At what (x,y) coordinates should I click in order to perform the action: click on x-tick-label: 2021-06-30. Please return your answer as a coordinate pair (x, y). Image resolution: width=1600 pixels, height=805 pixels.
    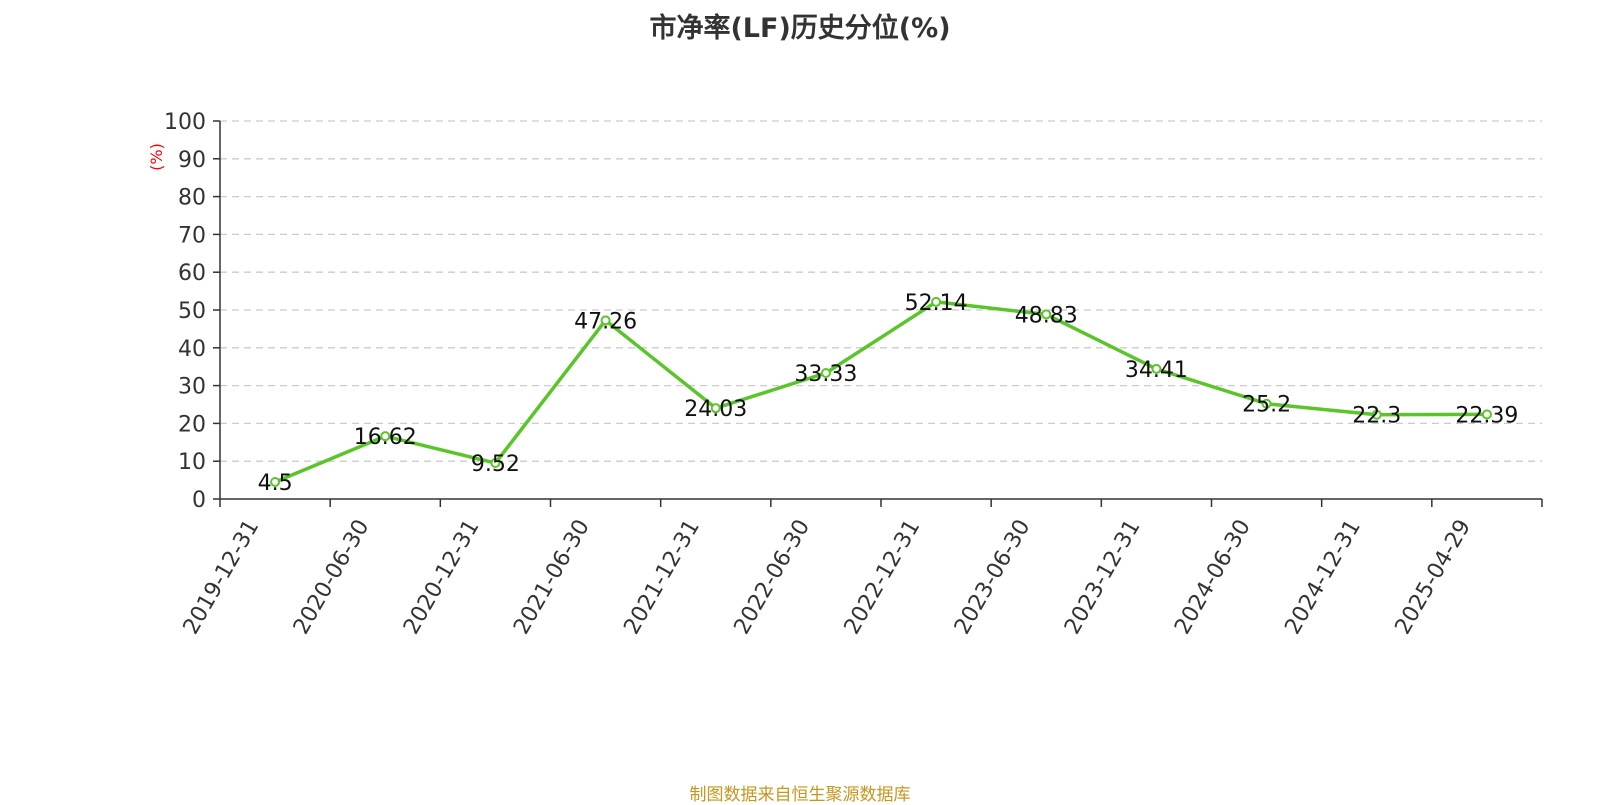
    Looking at the image, I should click on (552, 577).